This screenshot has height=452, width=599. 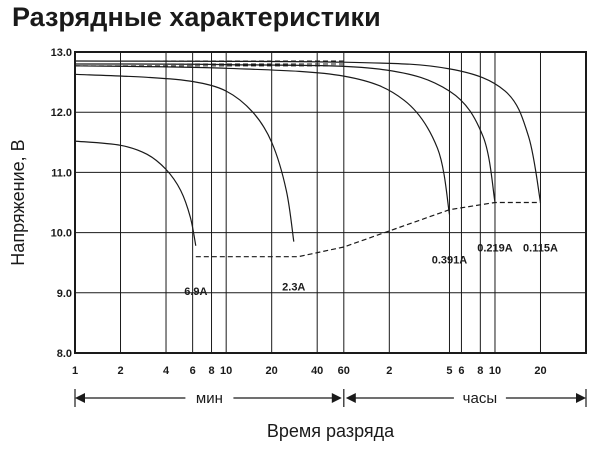 I want to click on x-tick-label: 60, so click(x=344, y=371).